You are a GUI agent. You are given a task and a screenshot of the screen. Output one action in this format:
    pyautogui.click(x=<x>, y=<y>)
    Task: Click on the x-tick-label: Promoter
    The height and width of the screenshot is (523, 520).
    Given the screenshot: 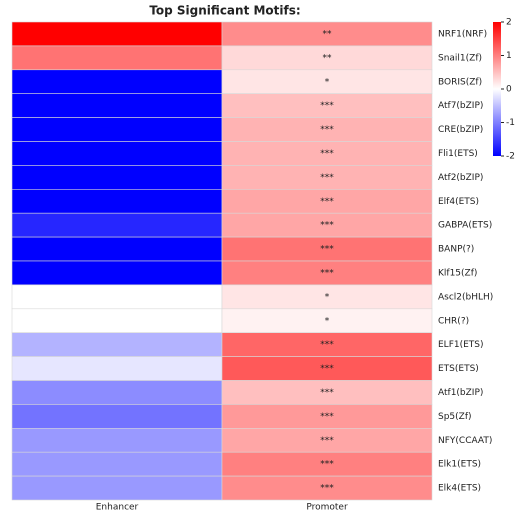 What is the action you would take?
    pyautogui.click(x=327, y=508)
    